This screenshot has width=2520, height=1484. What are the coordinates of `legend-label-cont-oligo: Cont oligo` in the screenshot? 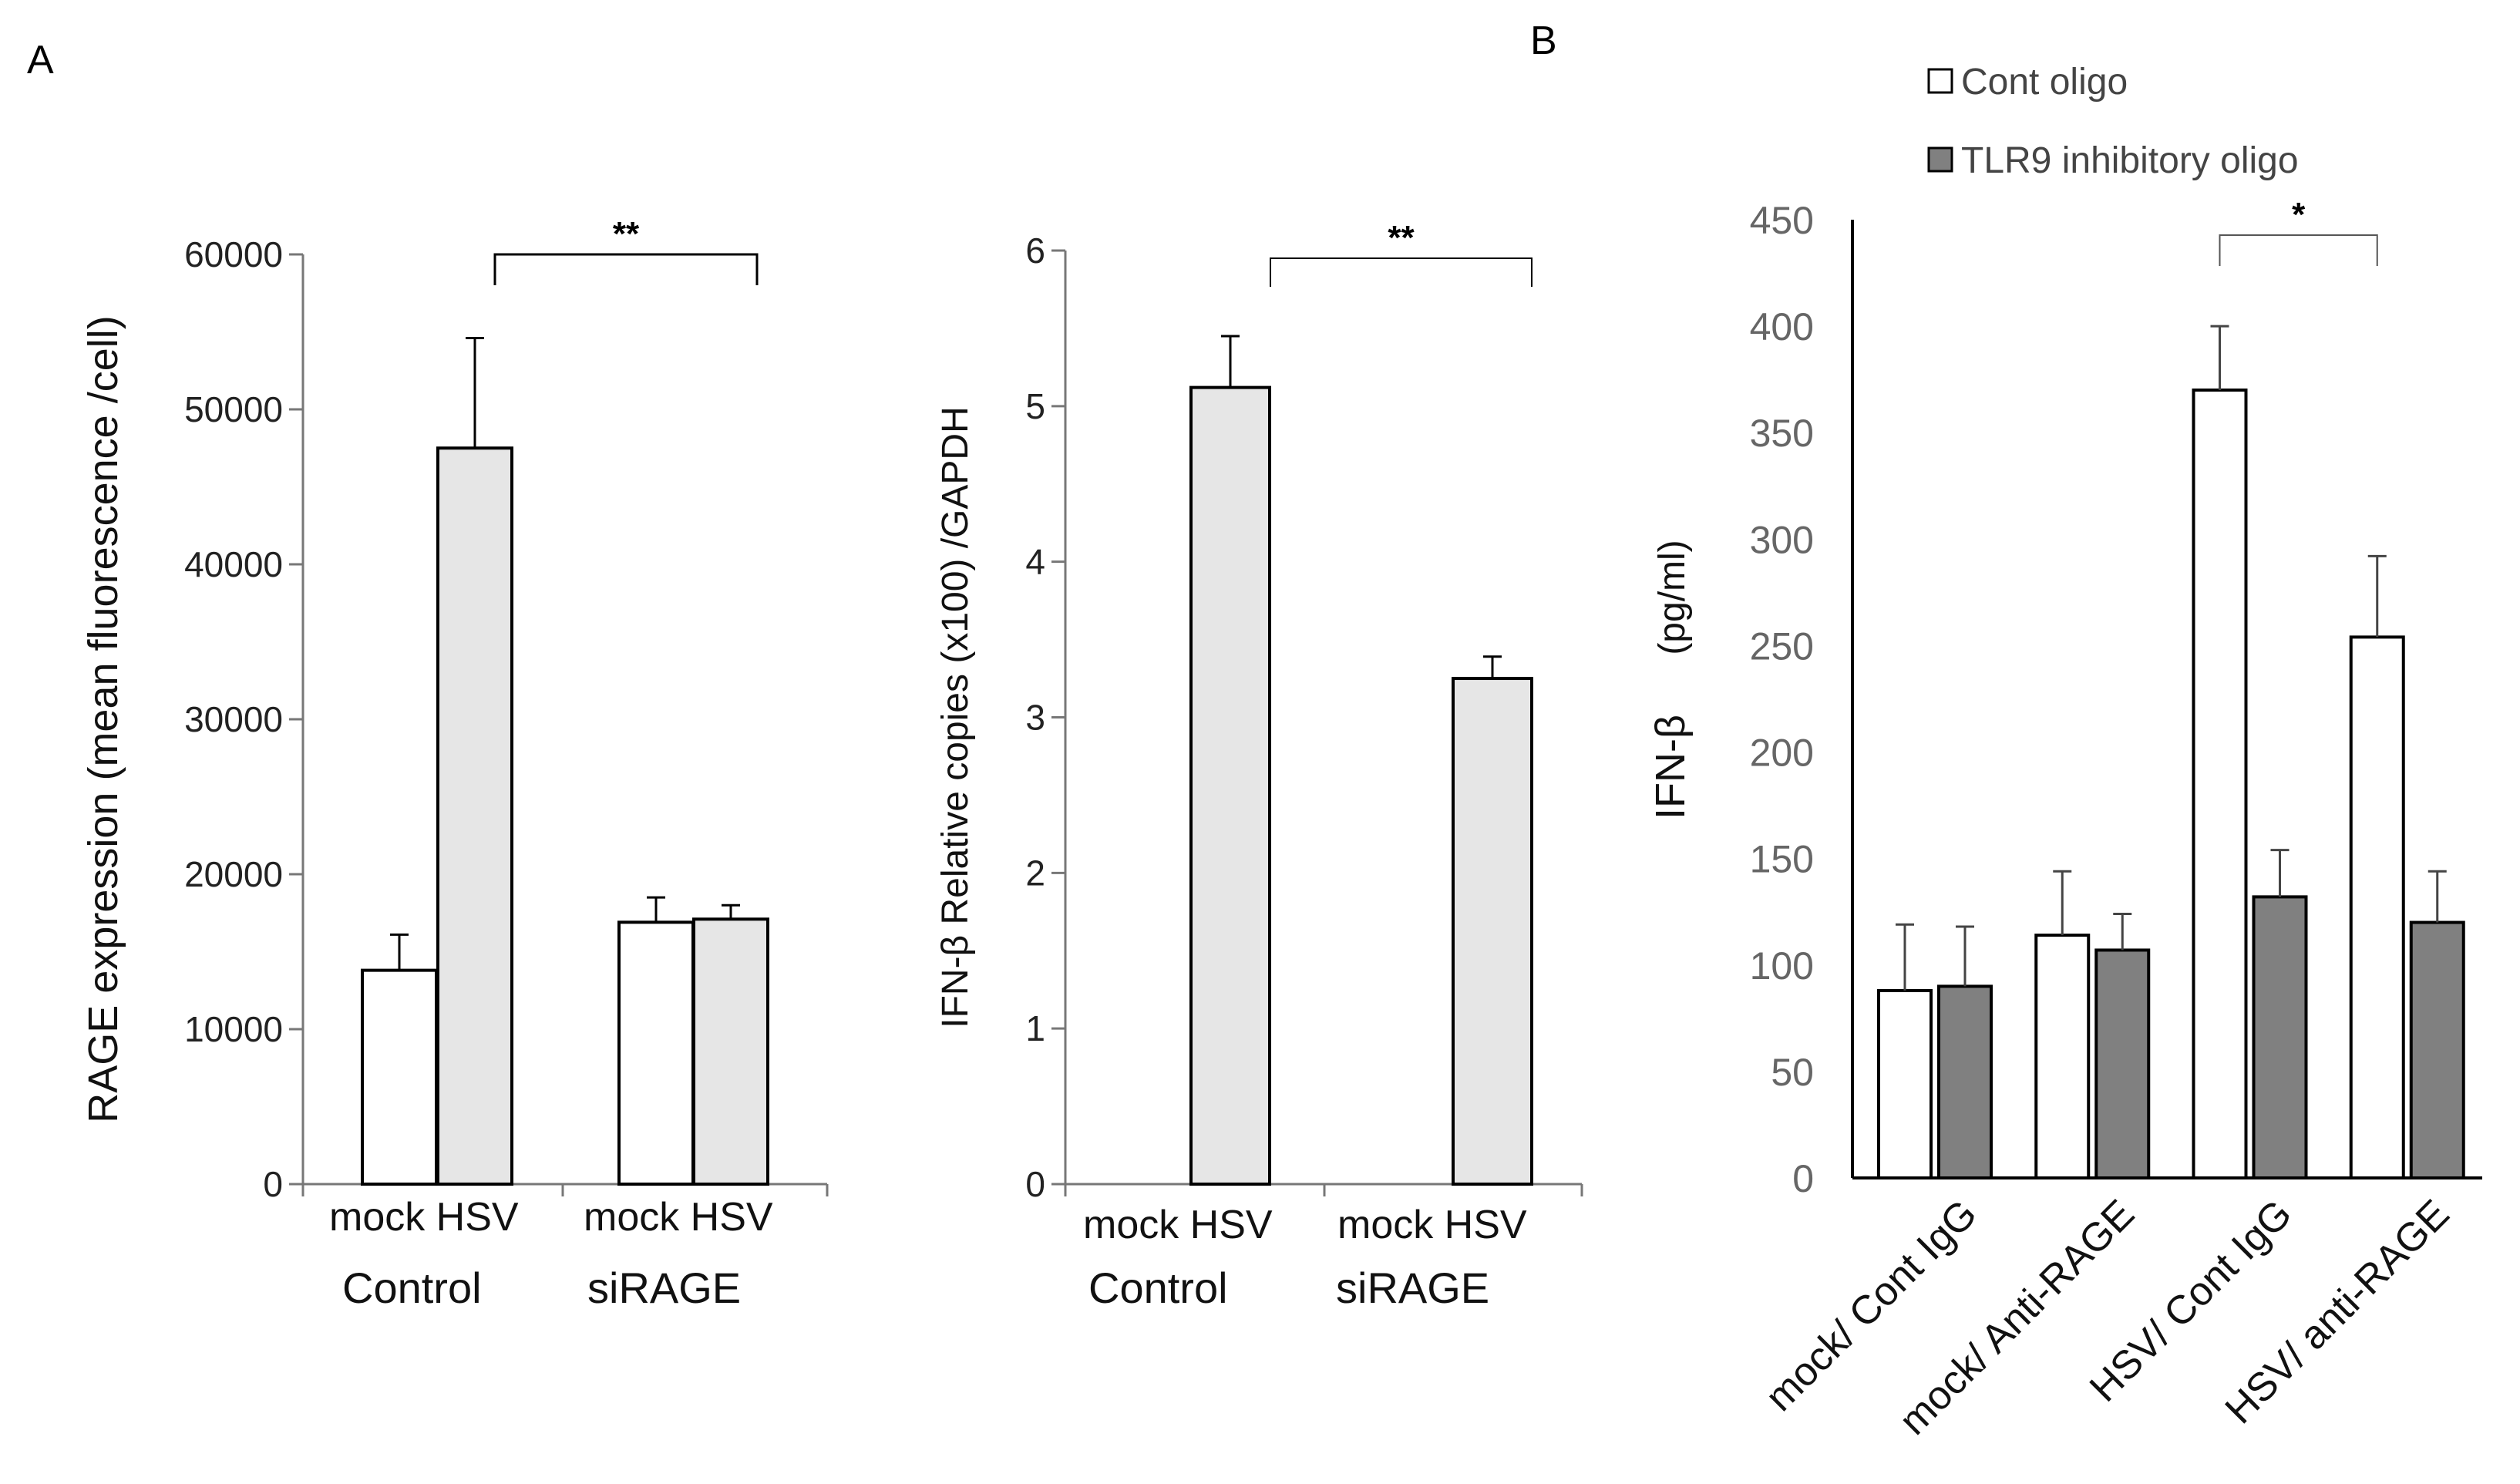 It's located at (2045, 82).